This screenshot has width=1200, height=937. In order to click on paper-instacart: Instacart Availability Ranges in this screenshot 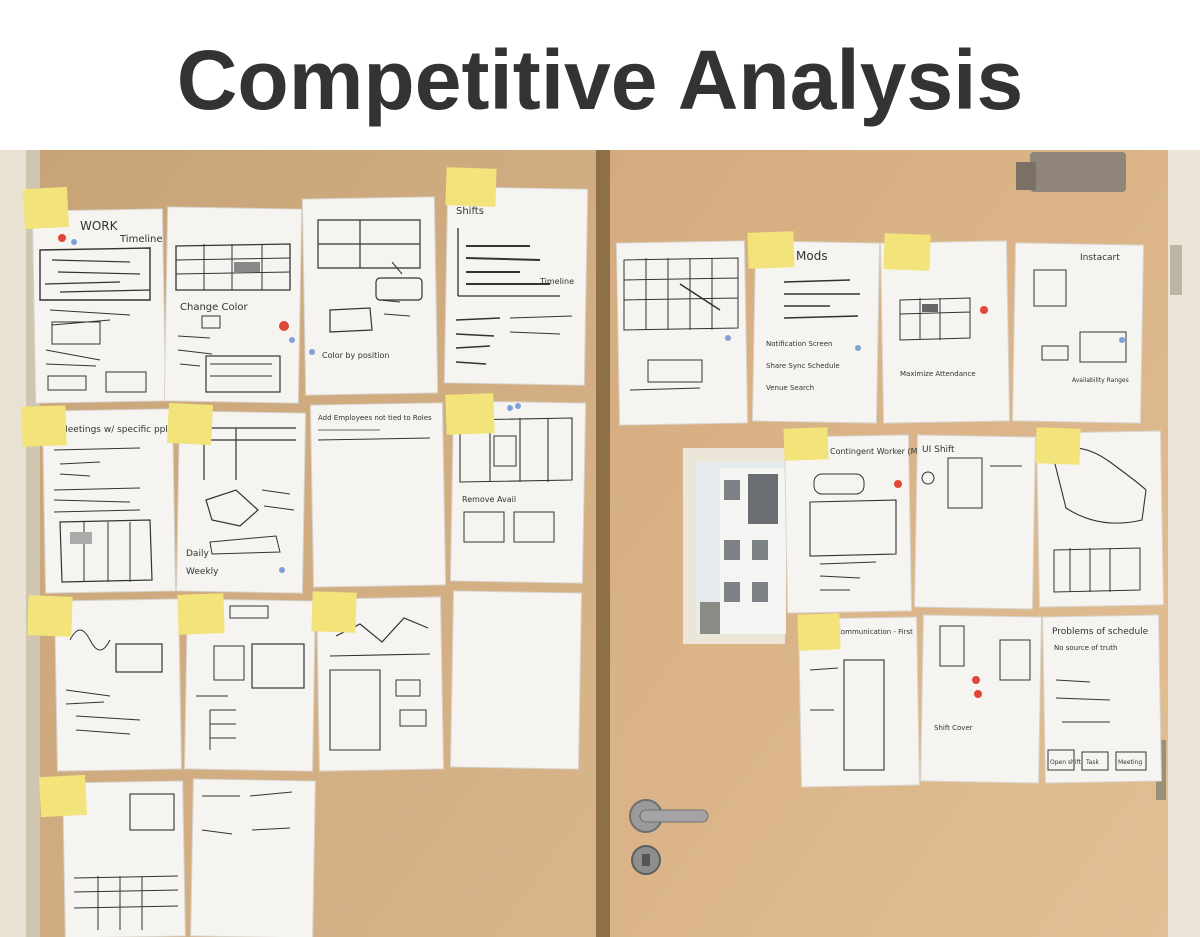, I will do `click(1078, 333)`.